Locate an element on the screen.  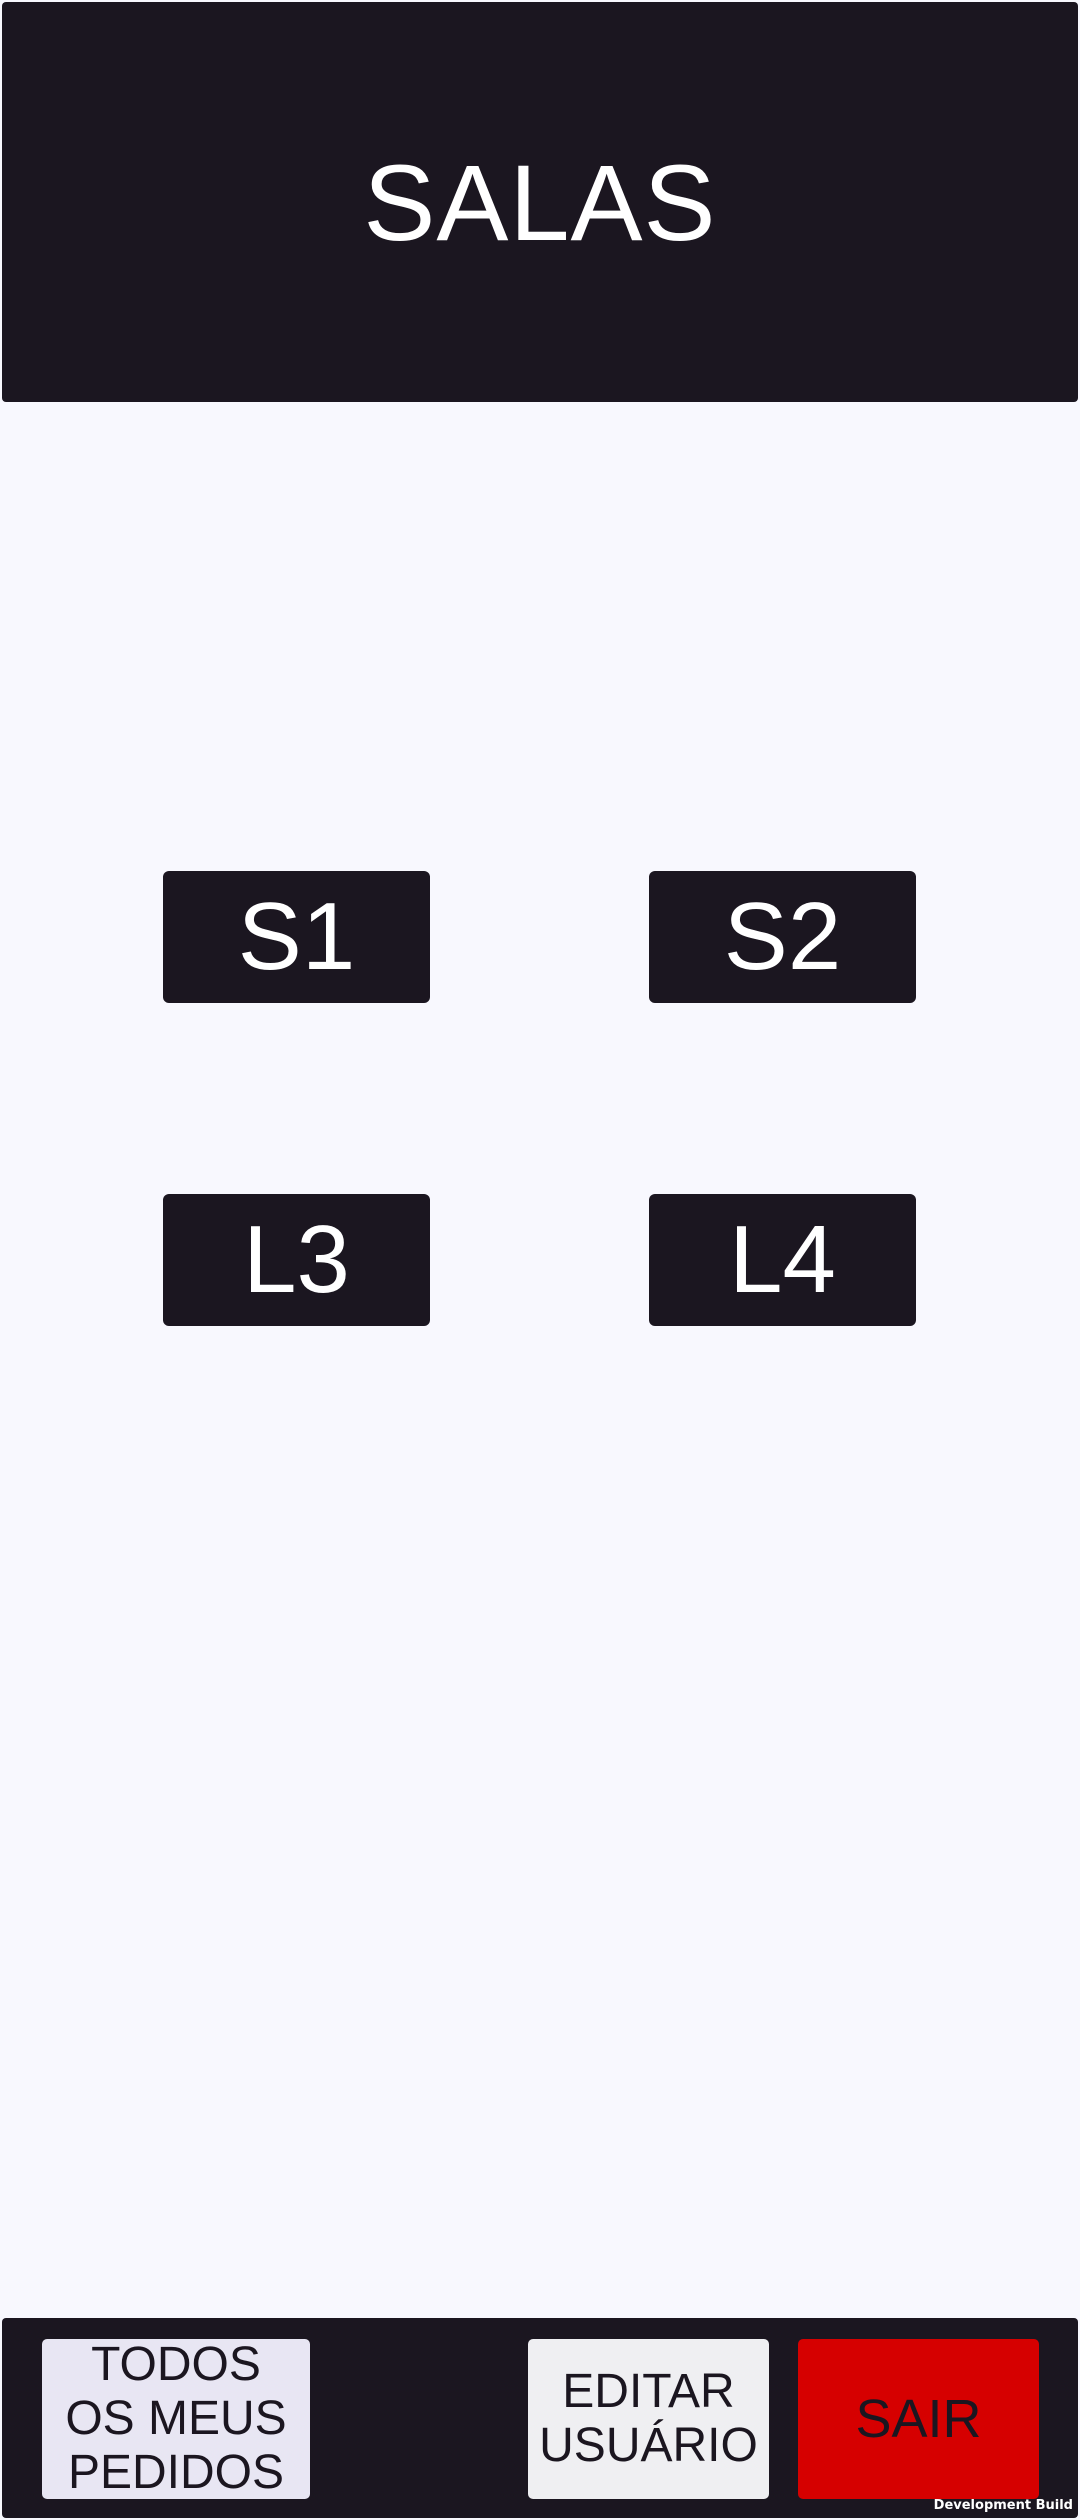
exit-button: SAIR is located at coordinates (918, 2419).